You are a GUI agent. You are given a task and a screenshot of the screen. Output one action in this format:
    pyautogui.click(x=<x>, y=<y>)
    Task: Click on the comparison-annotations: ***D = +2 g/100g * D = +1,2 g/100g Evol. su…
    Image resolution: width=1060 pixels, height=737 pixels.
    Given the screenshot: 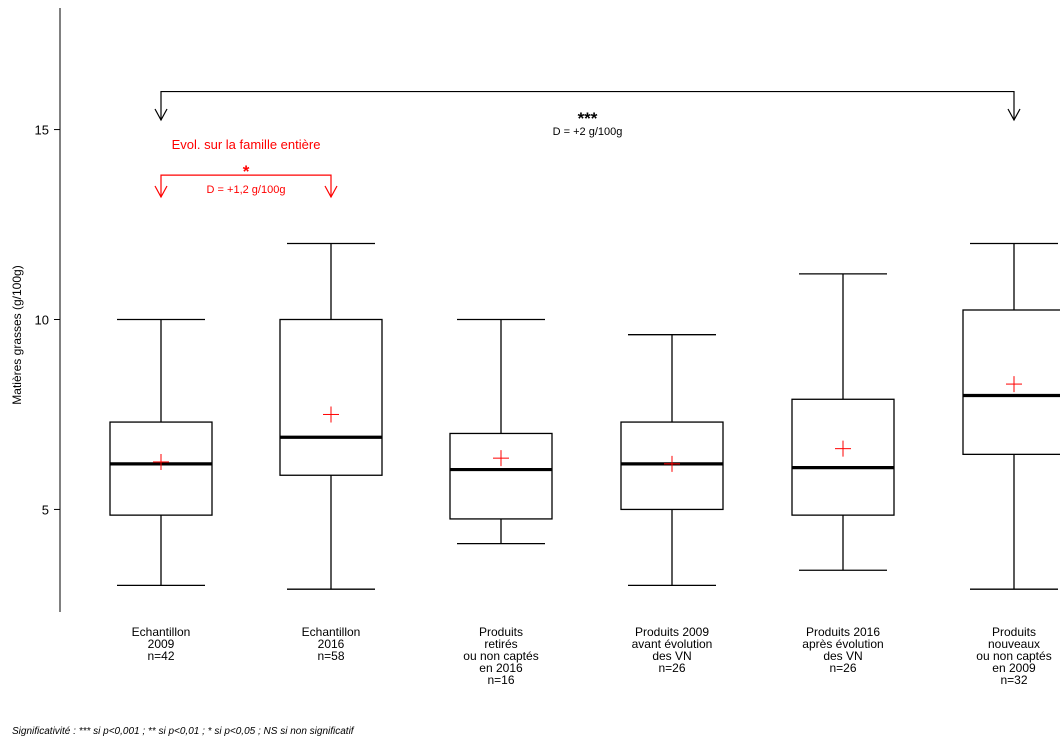 What is the action you would take?
    pyautogui.click(x=587, y=144)
    